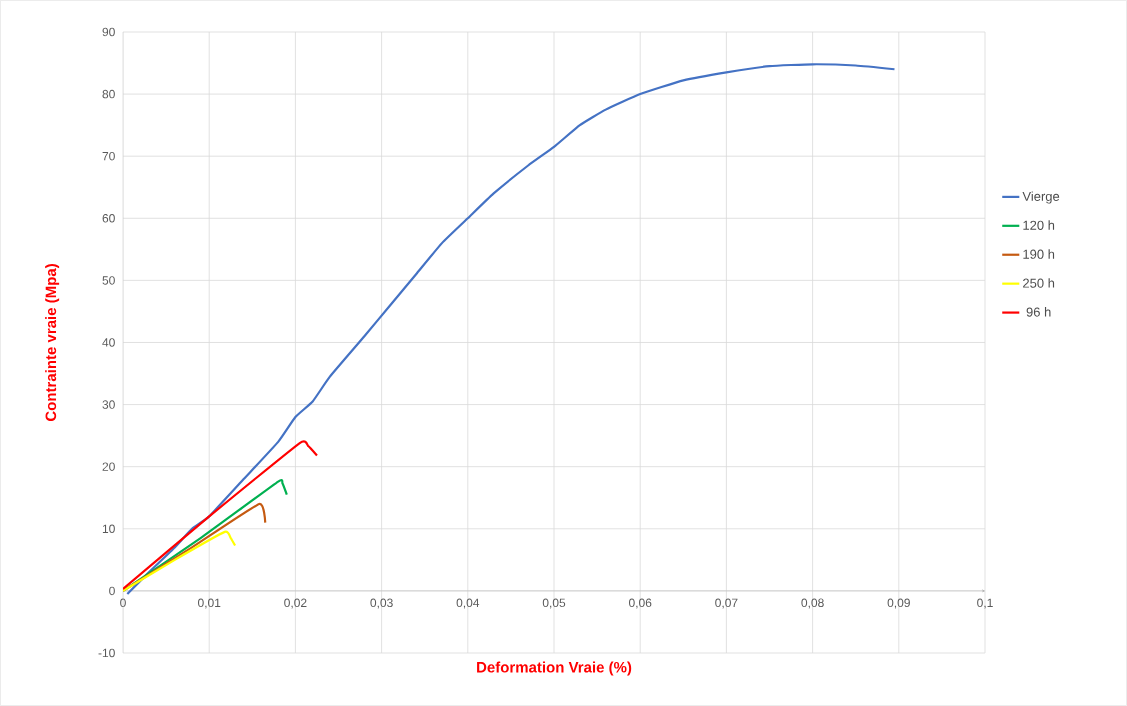  What do you see at coordinates (209, 603) in the screenshot?
I see `x-tick-label: 0,01` at bounding box center [209, 603].